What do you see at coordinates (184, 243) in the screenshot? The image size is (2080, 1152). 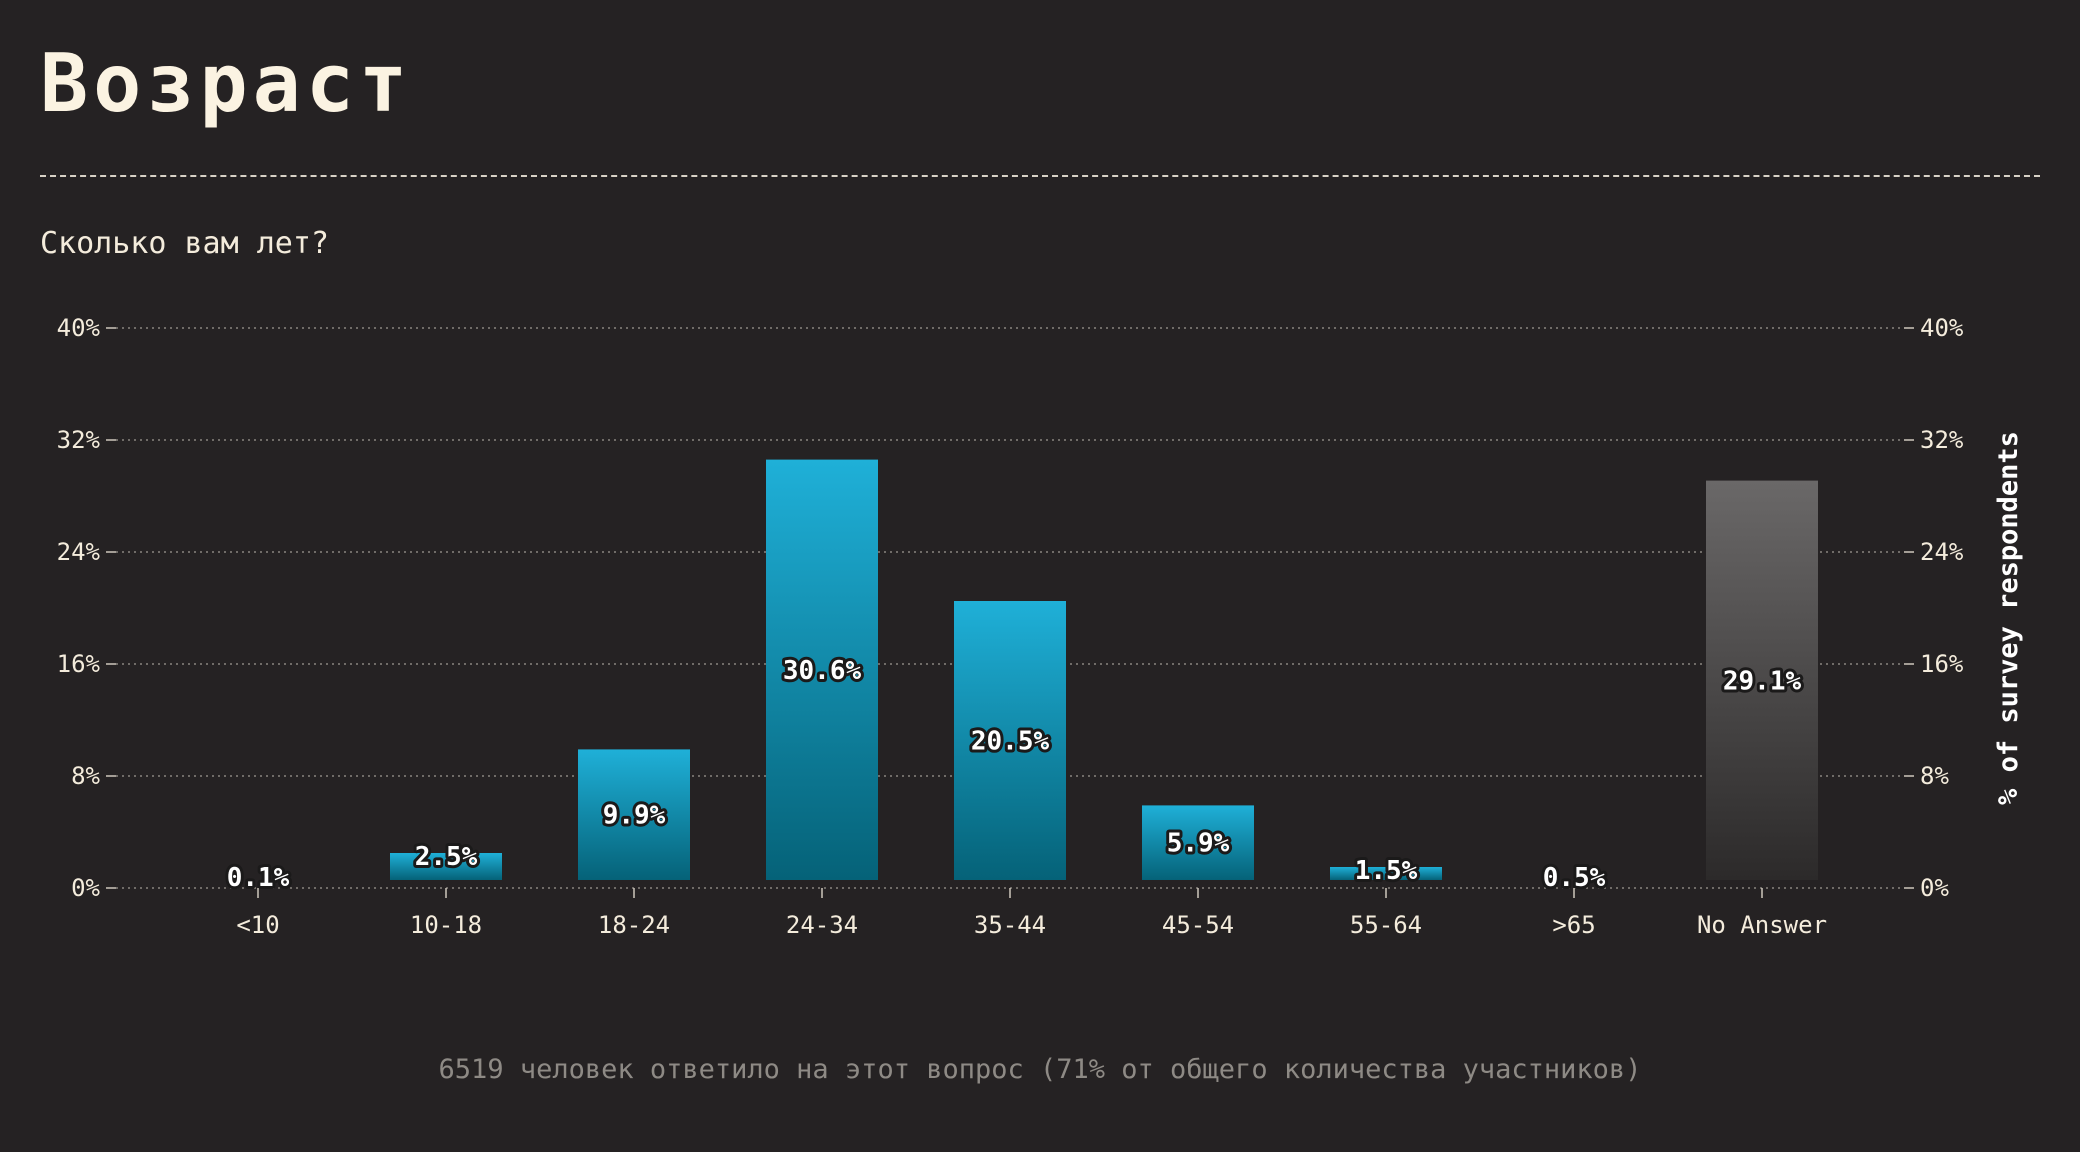 I see `question-text: Сколько вам лет?` at bounding box center [184, 243].